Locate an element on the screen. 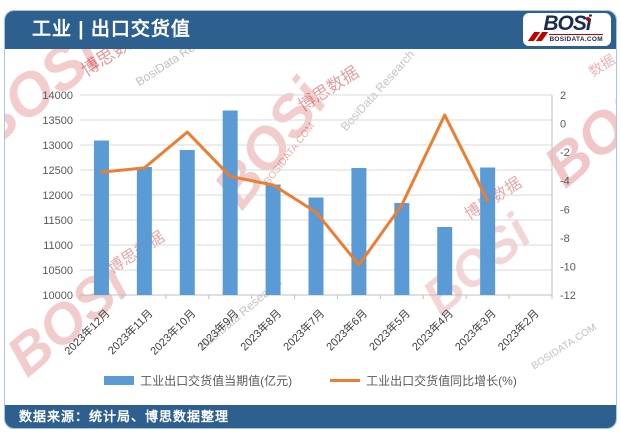  x-axis-category-label: 2023年6月 is located at coordinates (346, 329).